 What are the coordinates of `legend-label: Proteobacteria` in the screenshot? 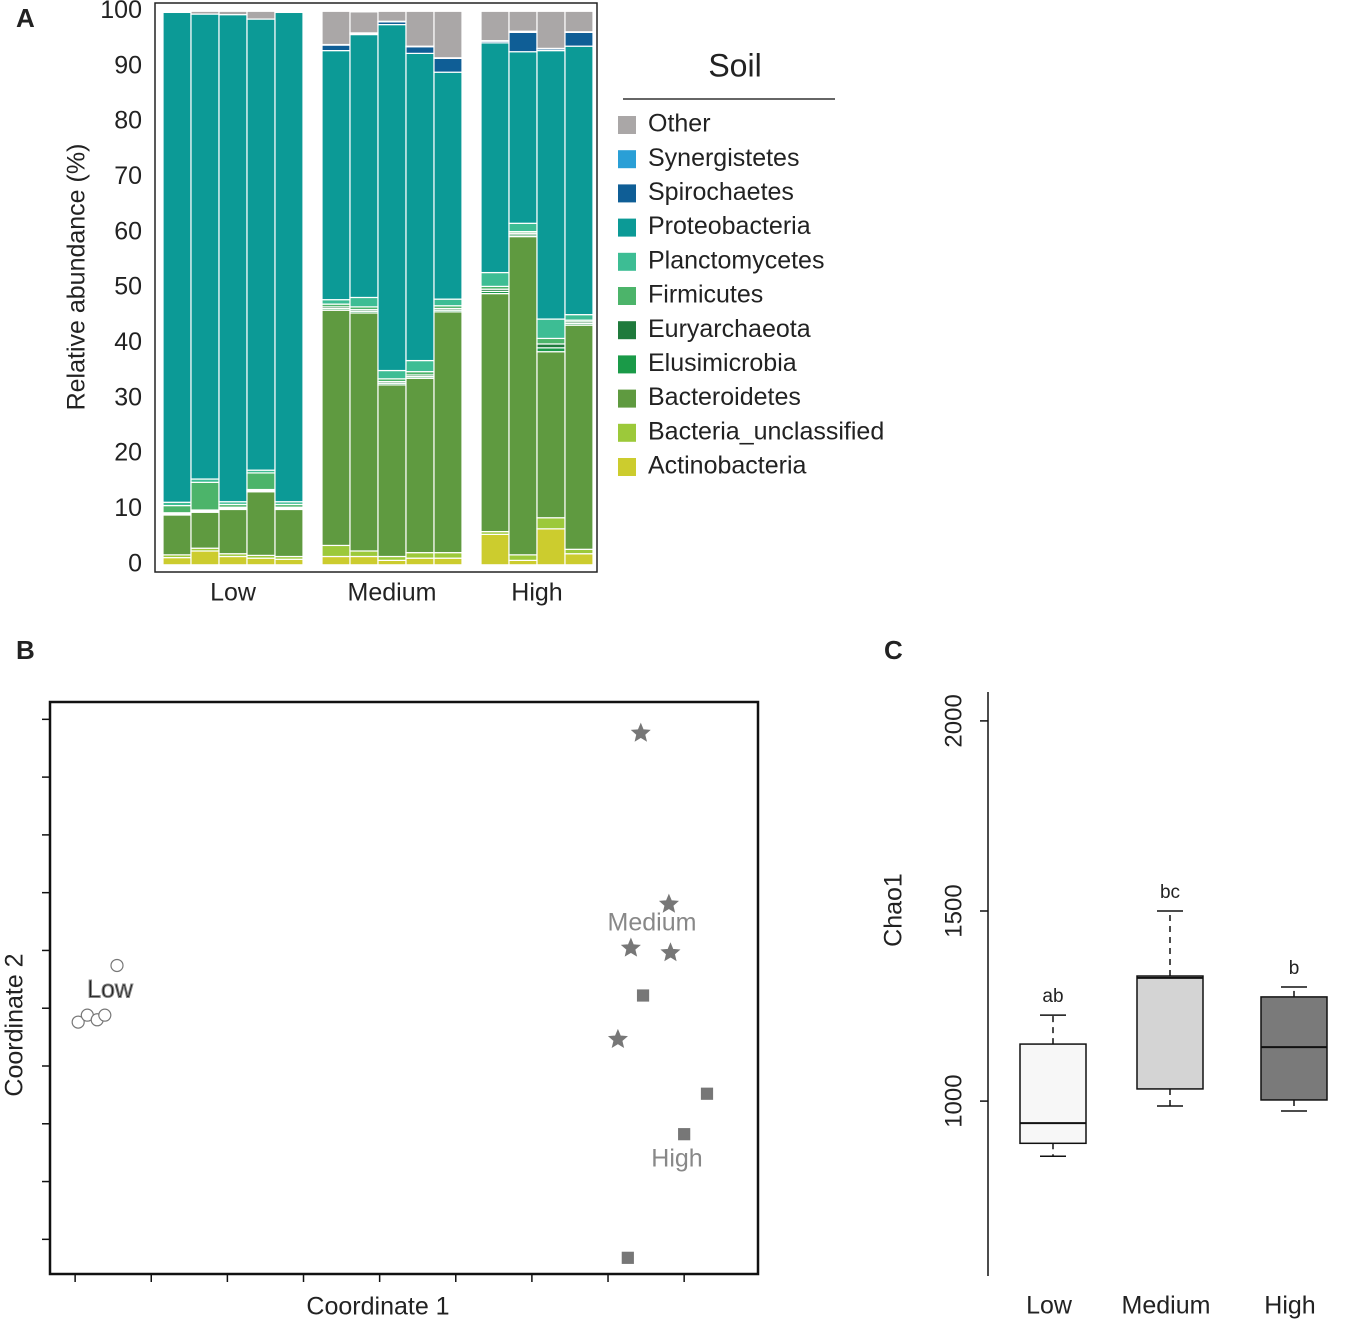 It's located at (729, 226).